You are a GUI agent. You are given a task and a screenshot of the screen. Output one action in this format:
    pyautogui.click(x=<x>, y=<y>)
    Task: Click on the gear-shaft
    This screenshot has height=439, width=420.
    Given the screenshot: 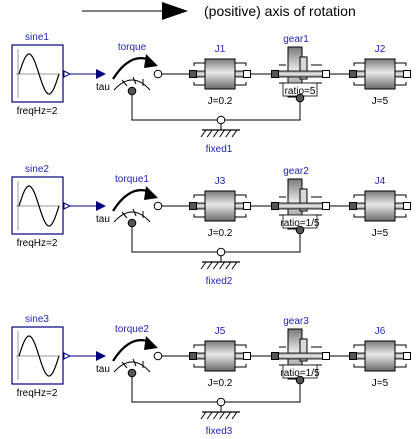 What is the action you would take?
    pyautogui.click(x=301, y=74)
    